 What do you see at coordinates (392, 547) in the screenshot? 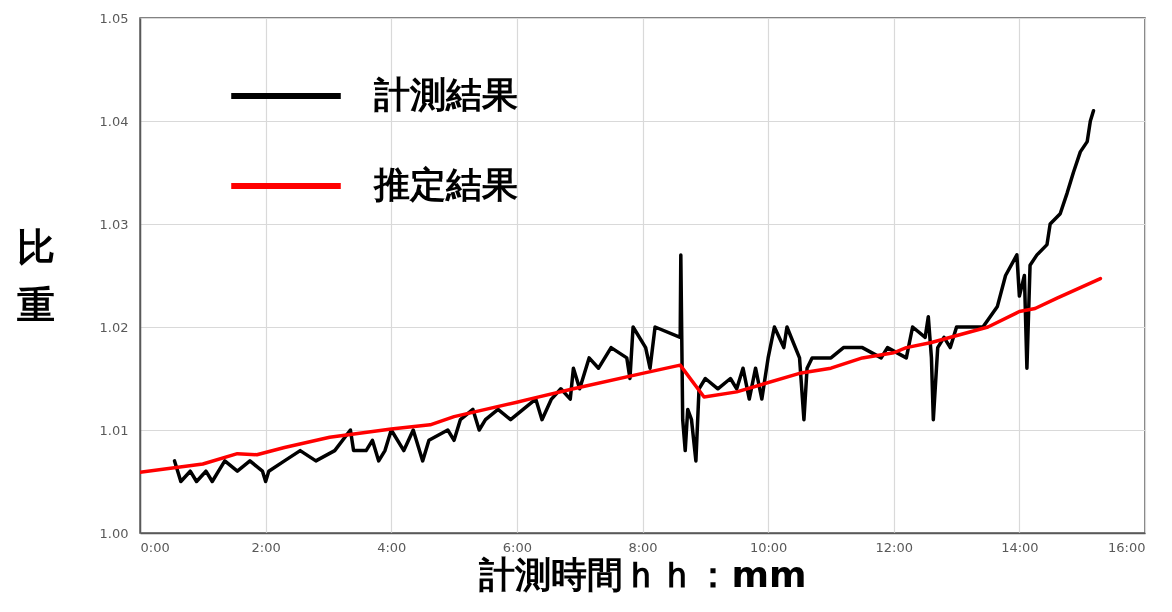
I see `x-tick-label: 4:00` at bounding box center [392, 547].